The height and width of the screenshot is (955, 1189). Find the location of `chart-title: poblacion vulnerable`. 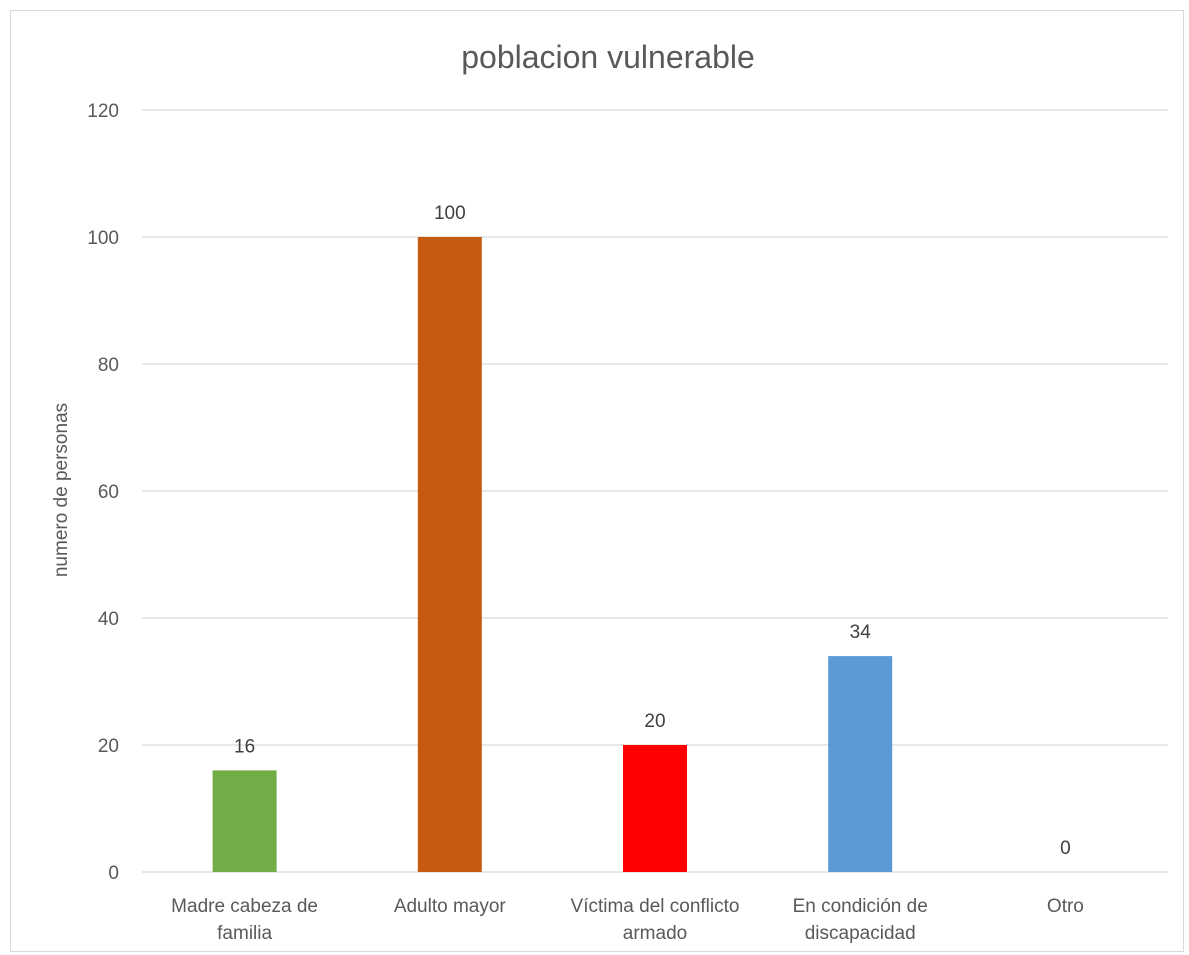

chart-title: poblacion vulnerable is located at coordinates (608, 57).